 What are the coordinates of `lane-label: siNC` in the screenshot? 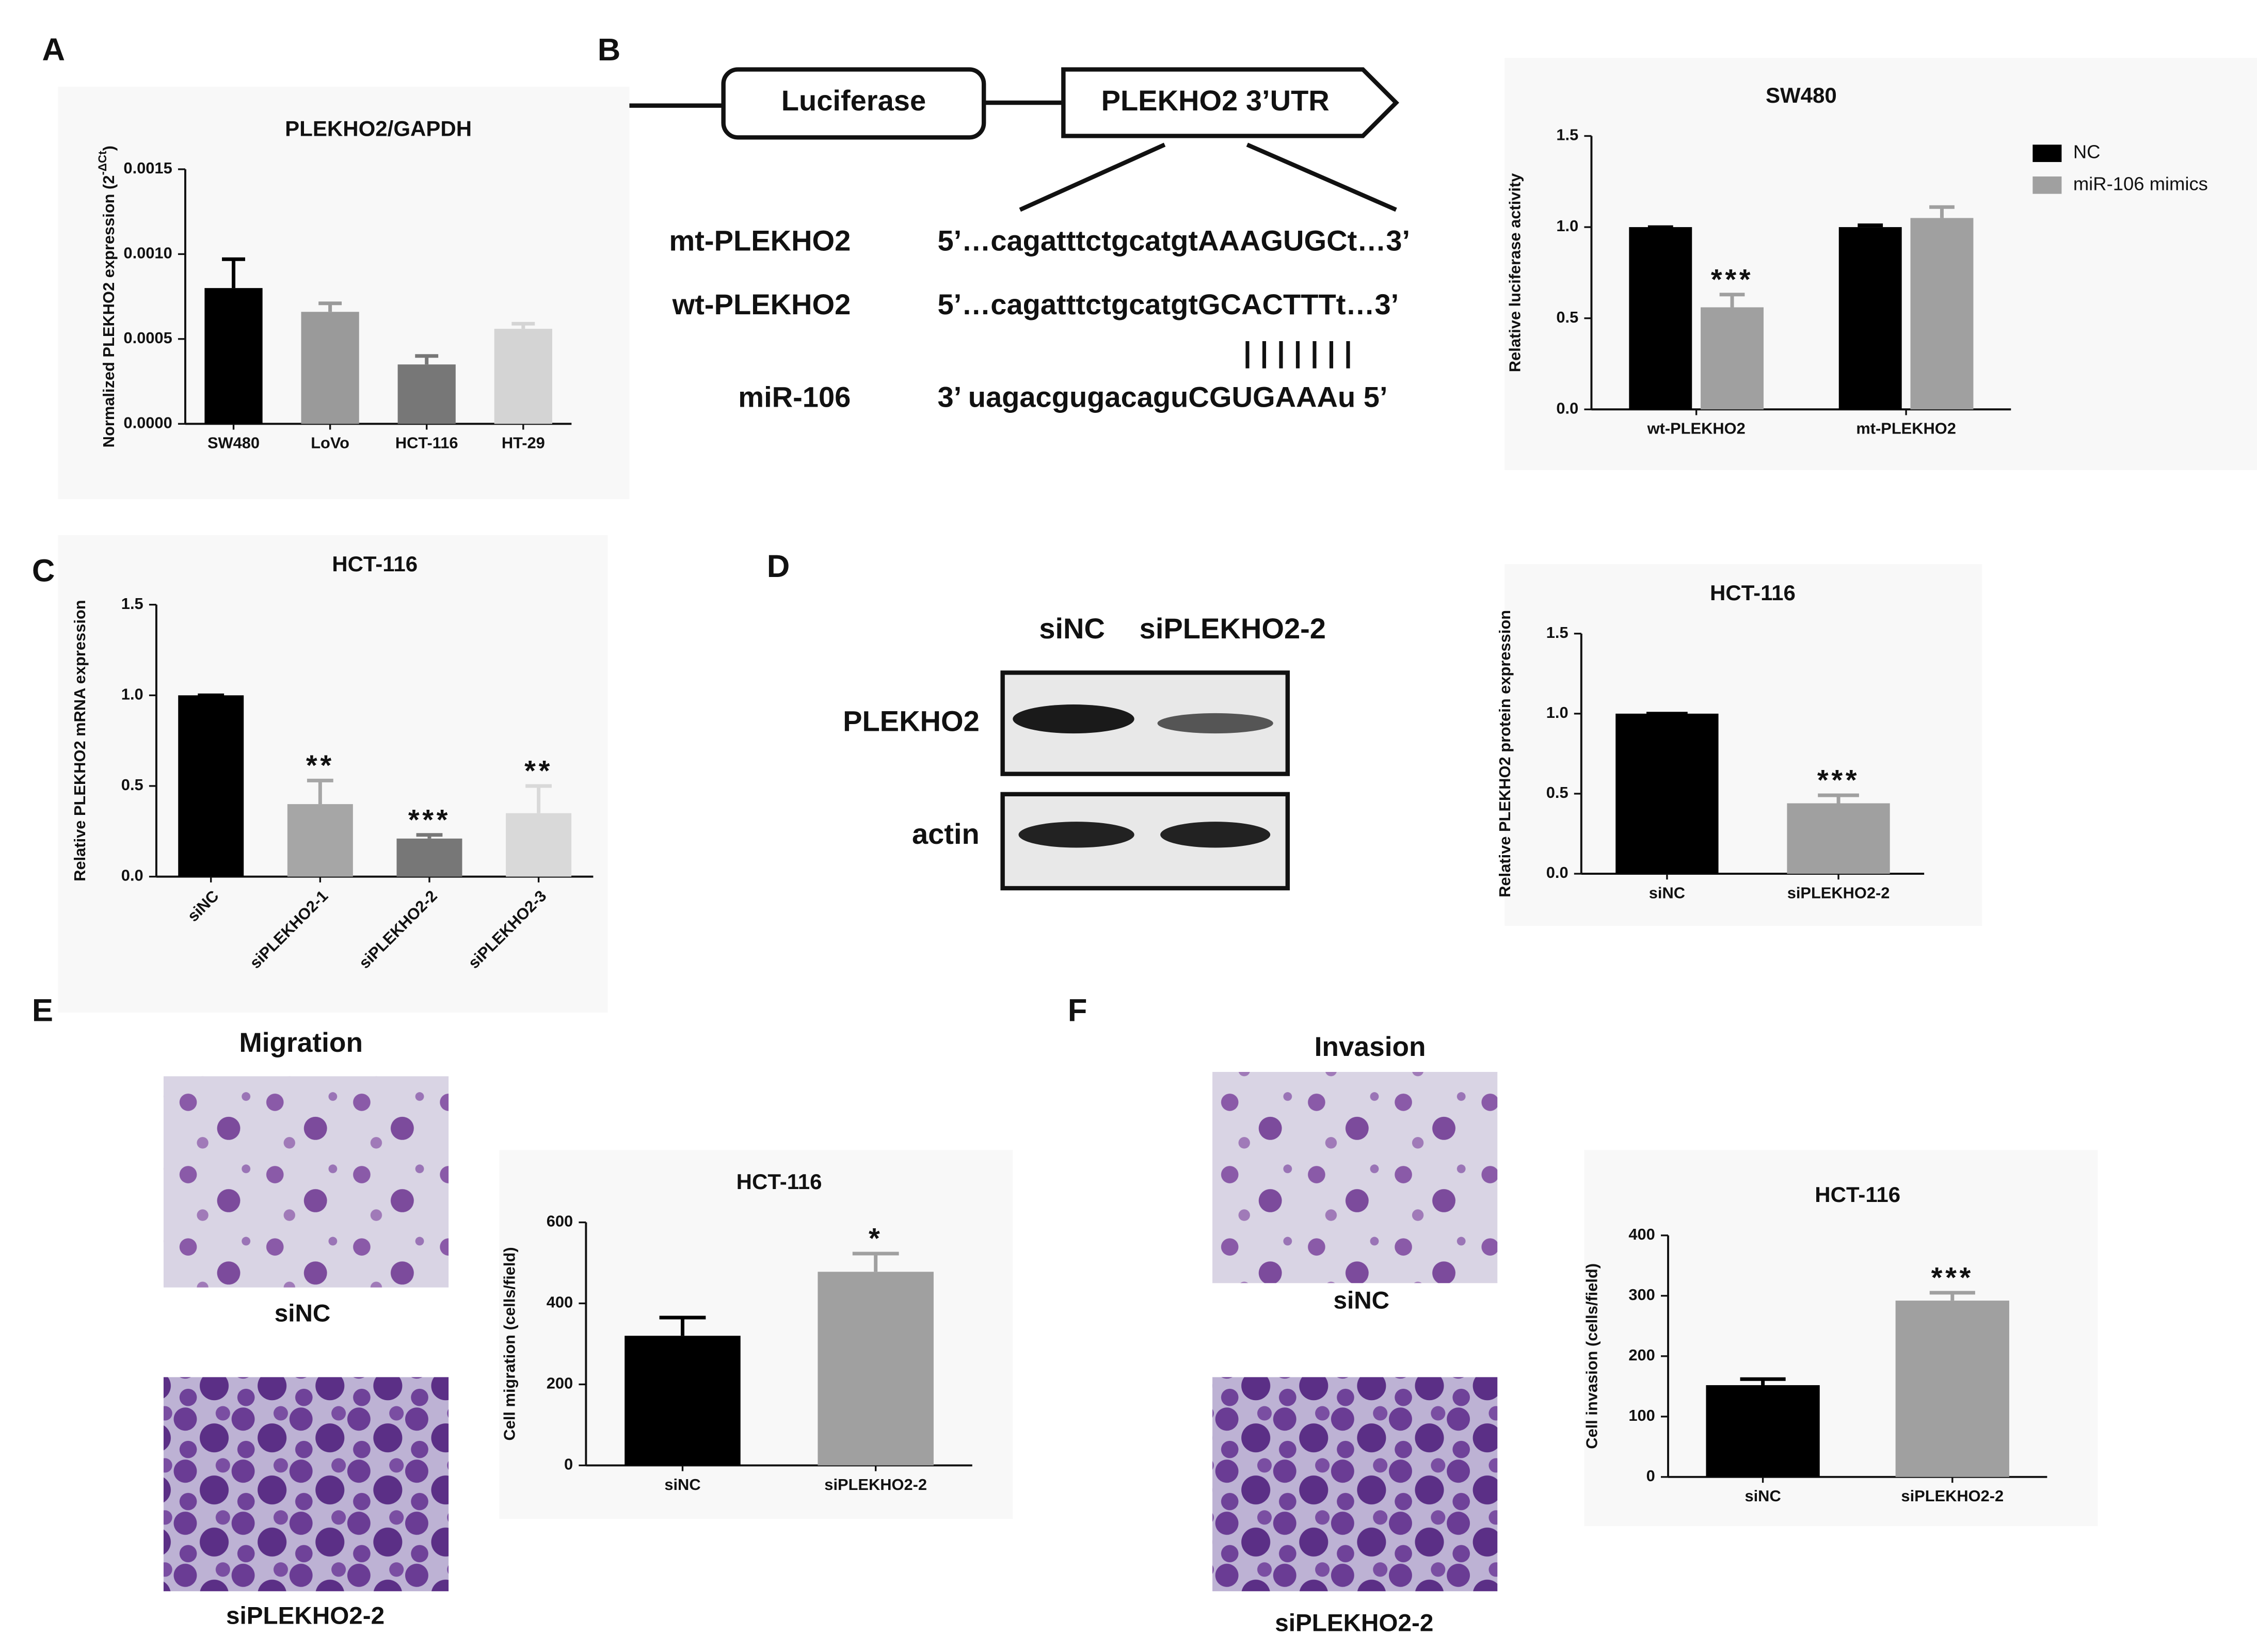 It's located at (1072, 628).